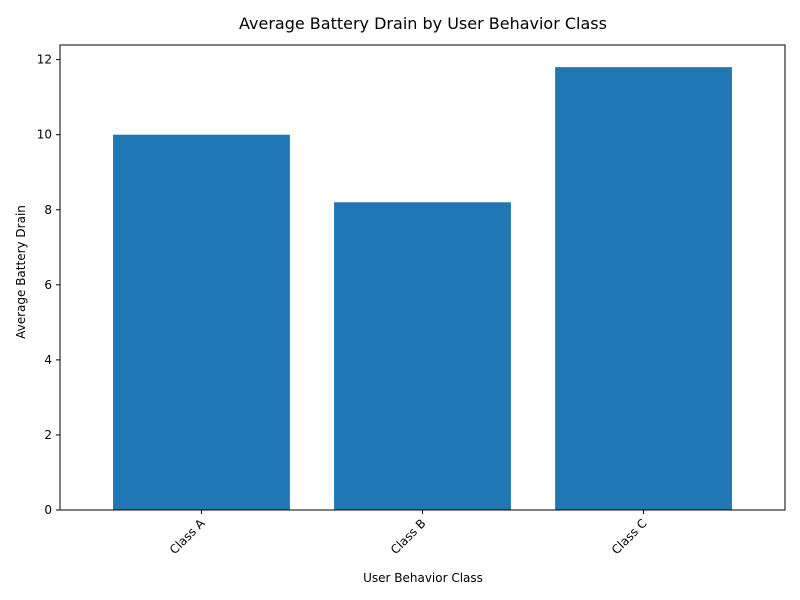 The width and height of the screenshot is (800, 600). I want to click on y-tick-label: 6, so click(48, 285).